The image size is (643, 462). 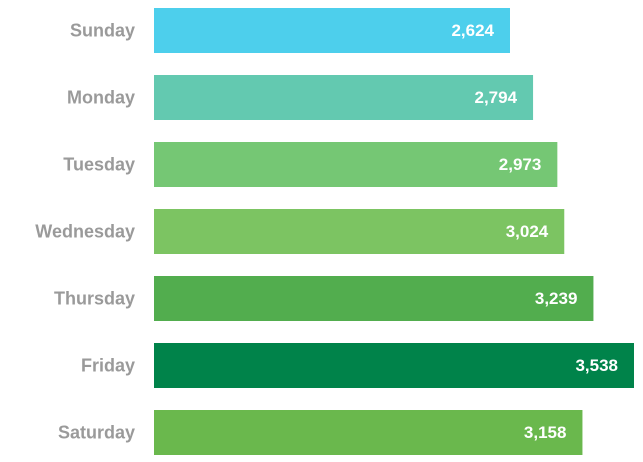 What do you see at coordinates (96, 432) in the screenshot?
I see `category-label: Saturday` at bounding box center [96, 432].